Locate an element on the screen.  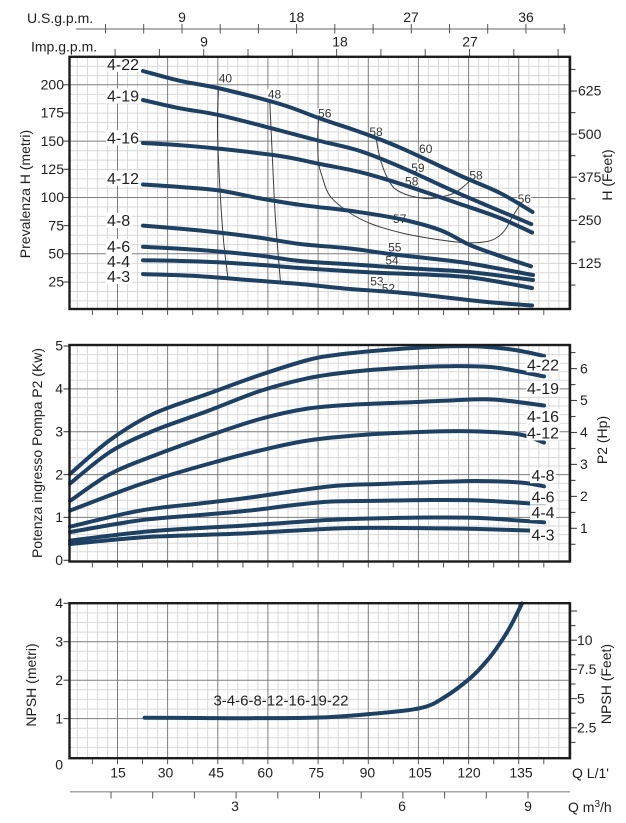
svg-text: NPSH (Feet) is located at coordinates (606, 684).